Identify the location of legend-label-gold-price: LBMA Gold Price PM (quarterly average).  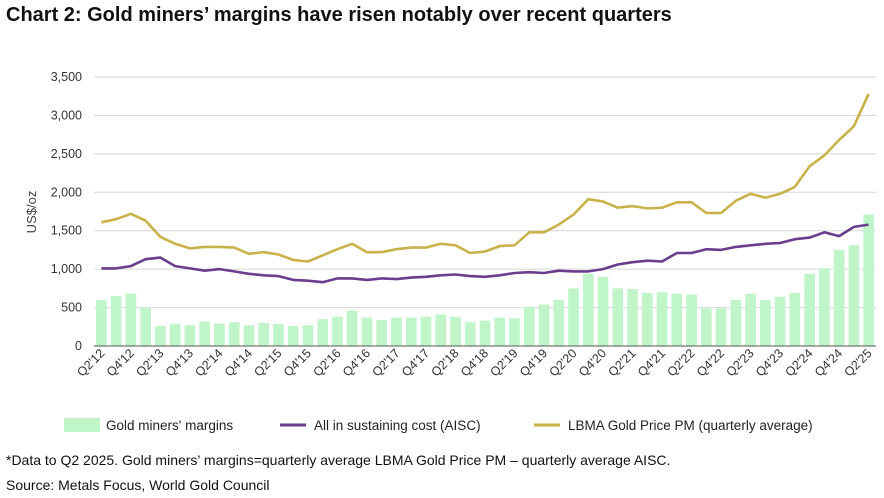
(690, 425).